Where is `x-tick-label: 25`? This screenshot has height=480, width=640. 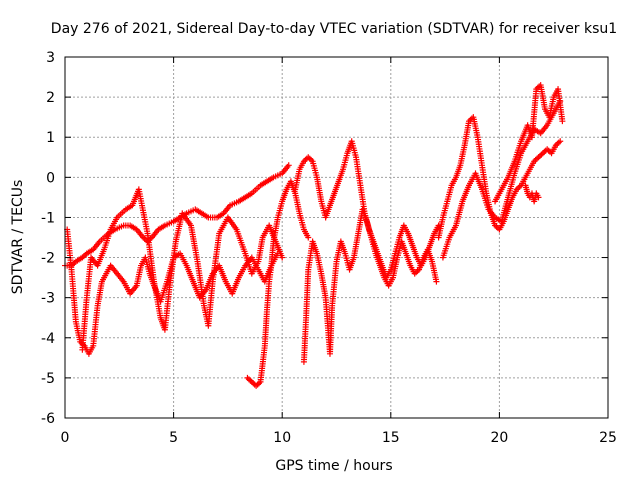
x-tick-label: 25 is located at coordinates (608, 438).